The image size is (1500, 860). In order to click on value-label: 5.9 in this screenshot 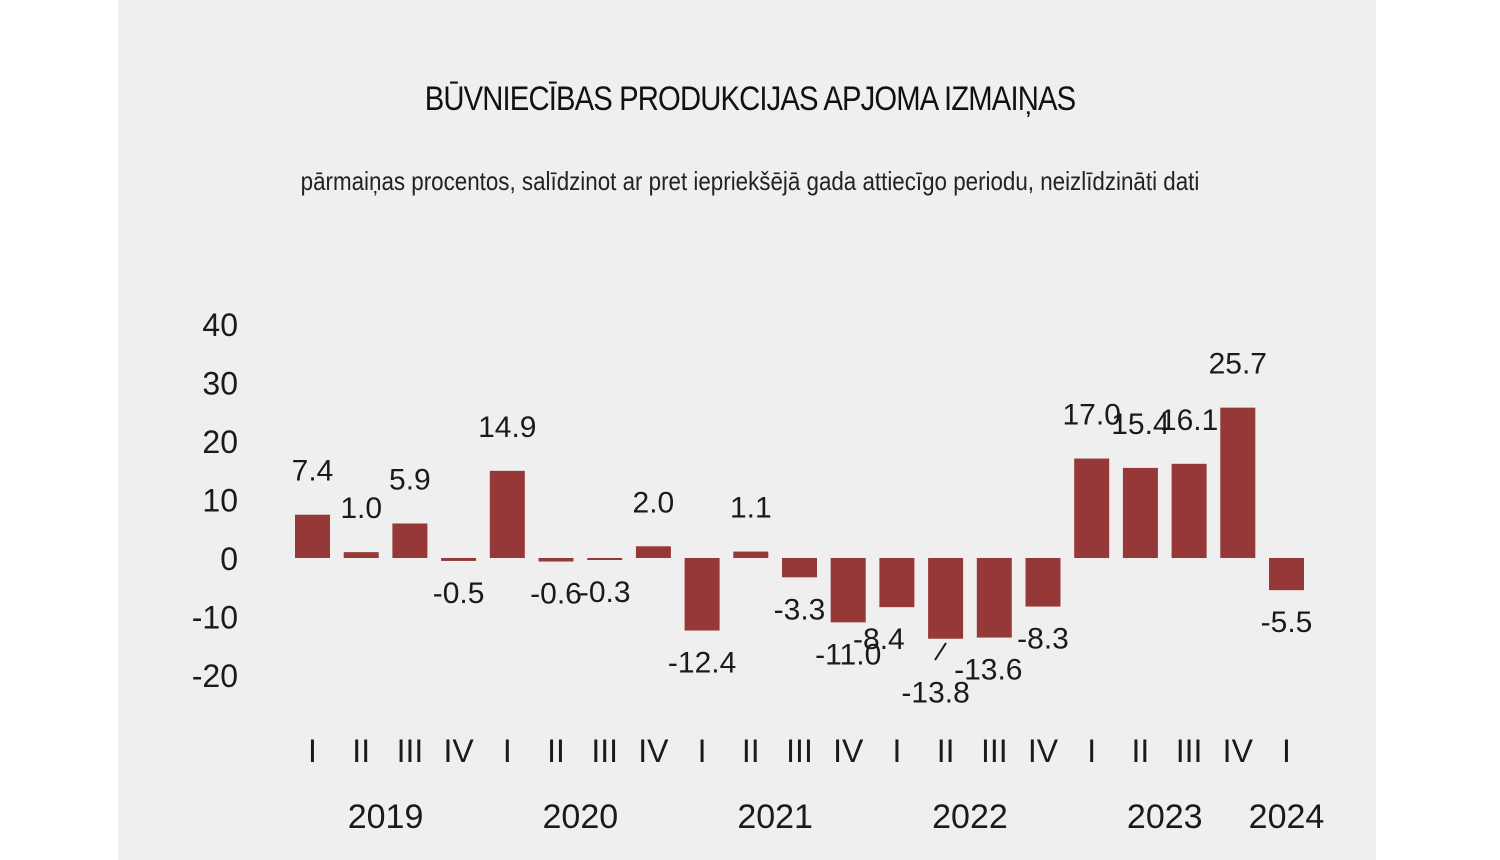, I will do `click(410, 479)`.